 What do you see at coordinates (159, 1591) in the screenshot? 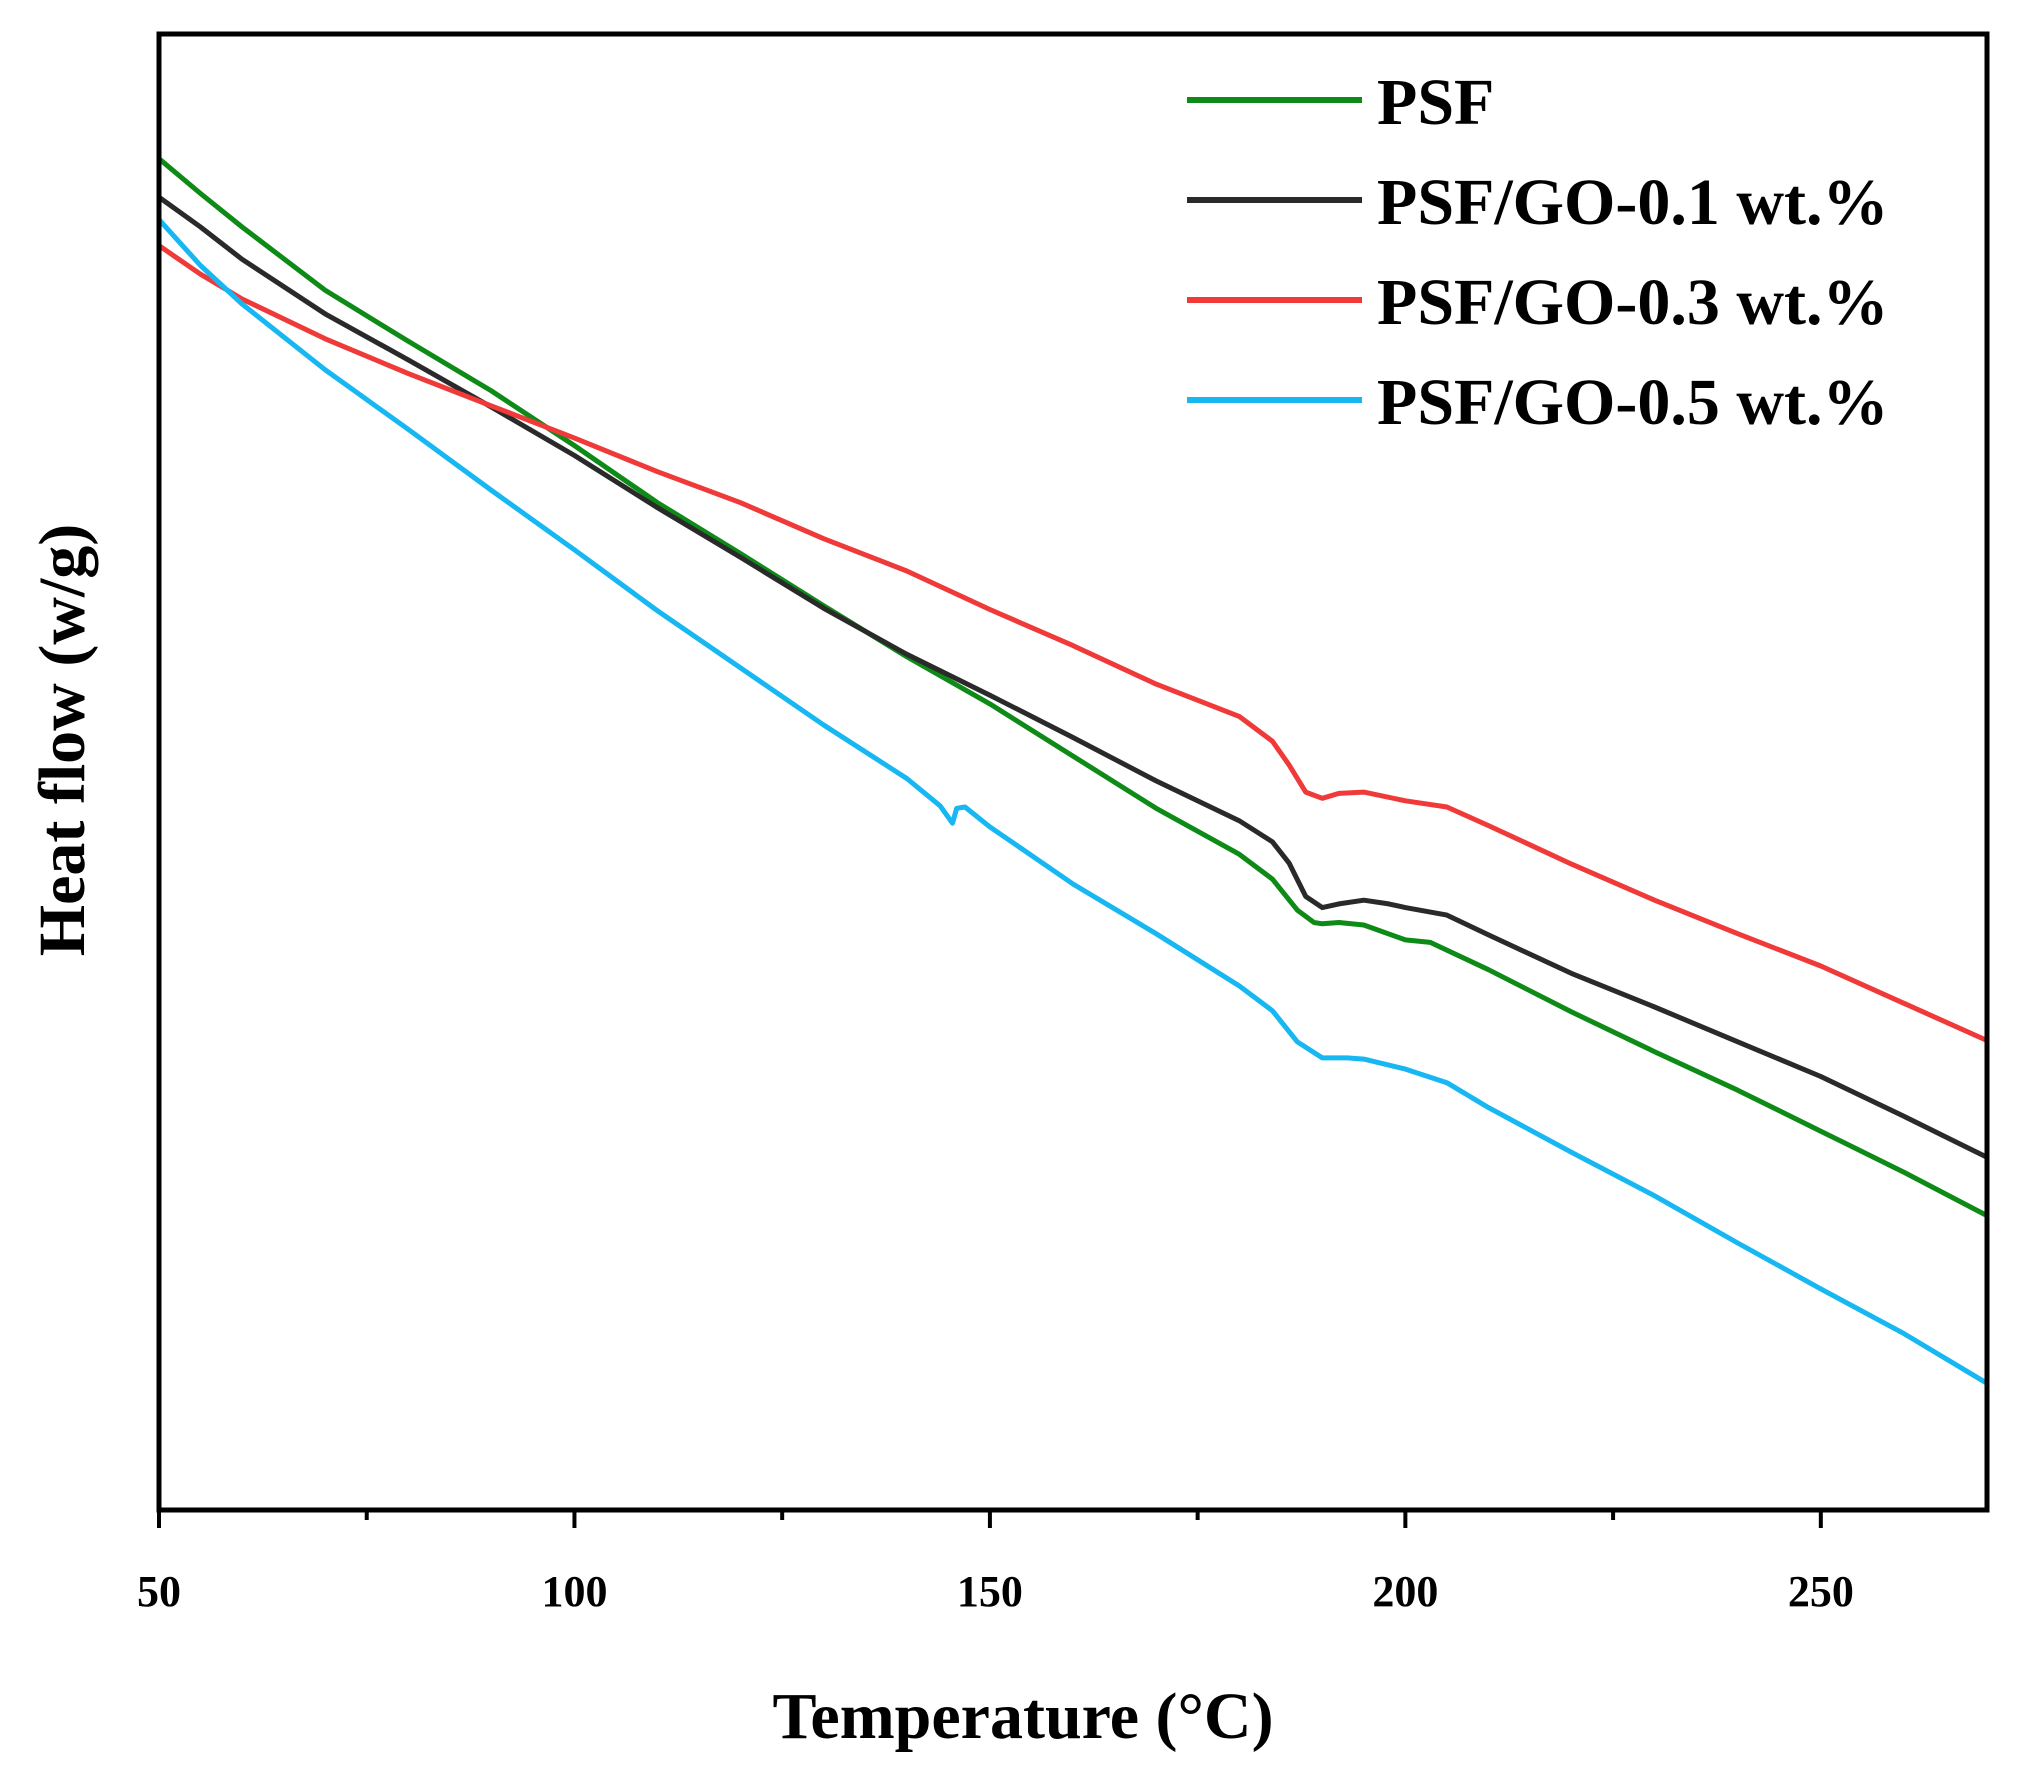
I see `x-tick-label: 50` at bounding box center [159, 1591].